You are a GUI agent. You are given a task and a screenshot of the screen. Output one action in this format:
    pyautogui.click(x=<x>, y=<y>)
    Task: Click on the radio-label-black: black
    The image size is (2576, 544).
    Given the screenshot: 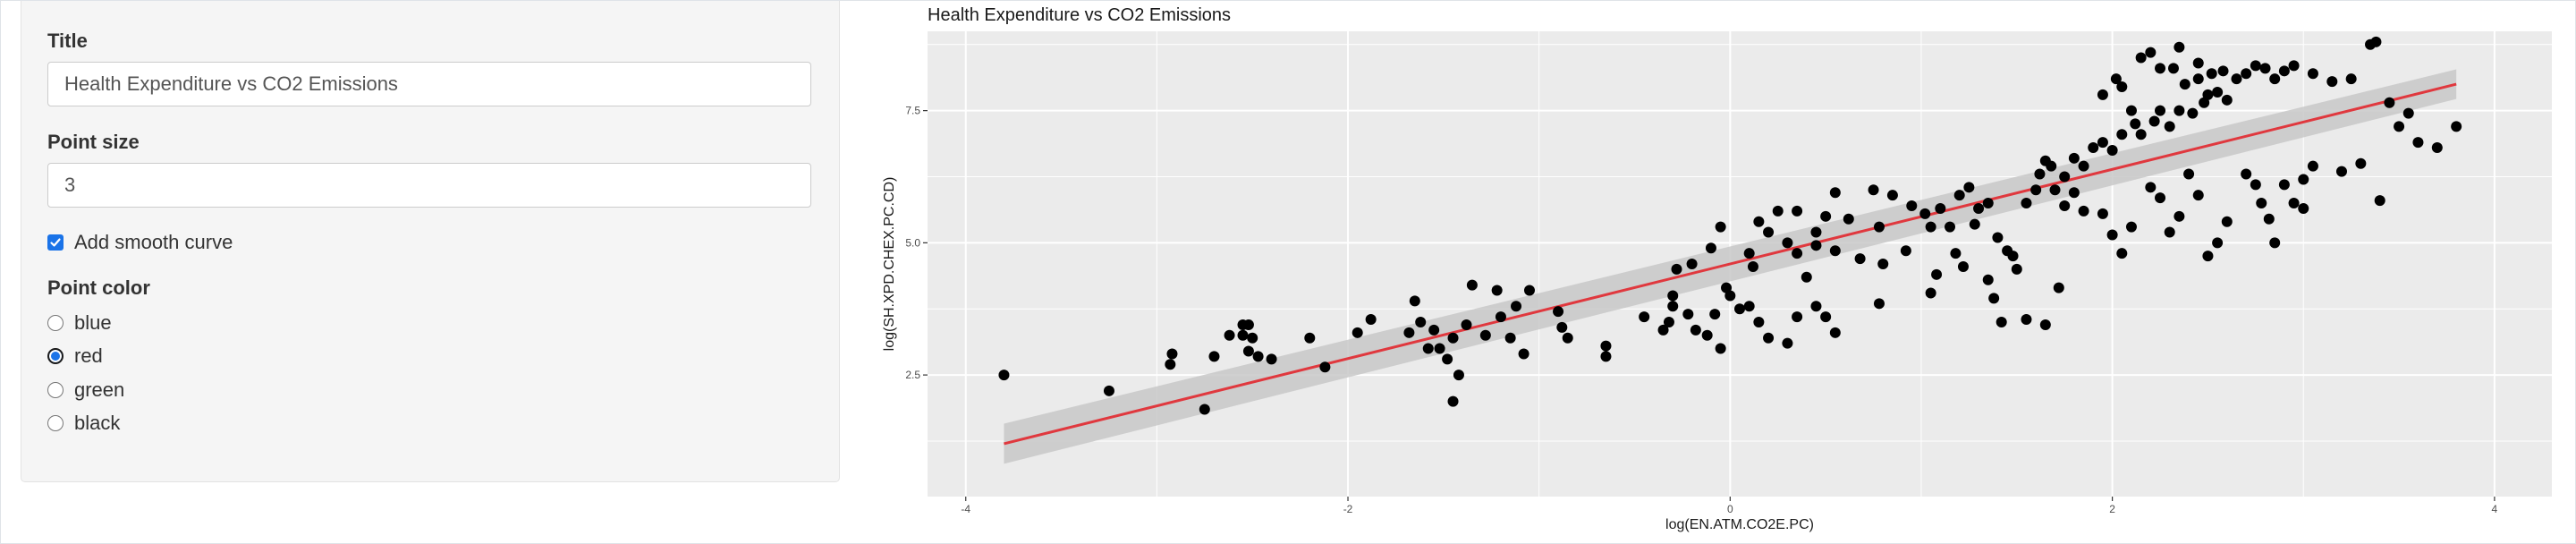 What is the action you would take?
    pyautogui.click(x=97, y=423)
    